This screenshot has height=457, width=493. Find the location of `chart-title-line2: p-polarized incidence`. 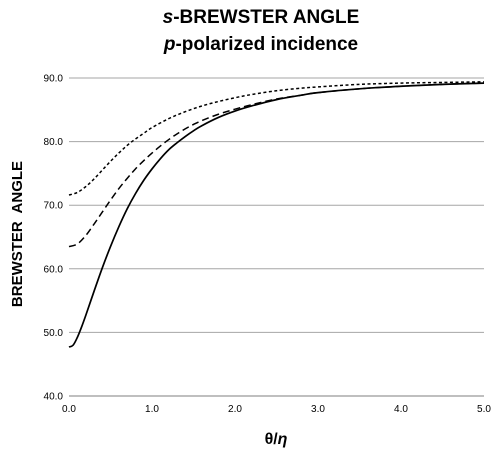

chart-title-line2: p-polarized incidence is located at coordinates (260, 44).